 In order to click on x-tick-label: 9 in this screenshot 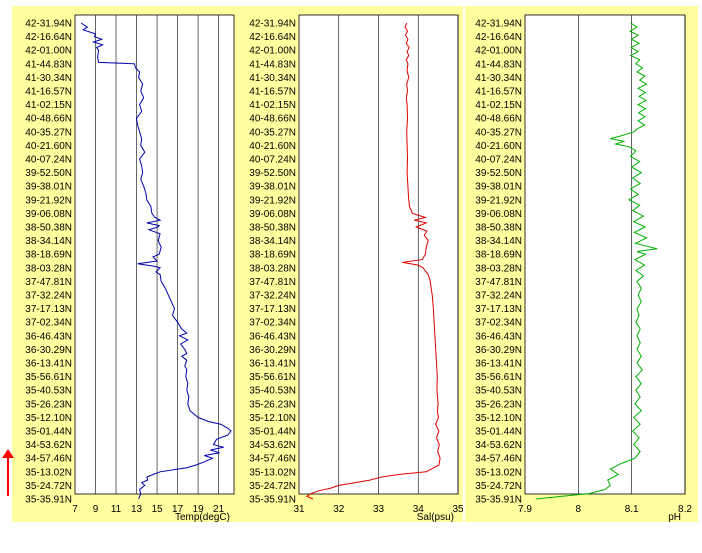, I will do `click(96, 509)`.